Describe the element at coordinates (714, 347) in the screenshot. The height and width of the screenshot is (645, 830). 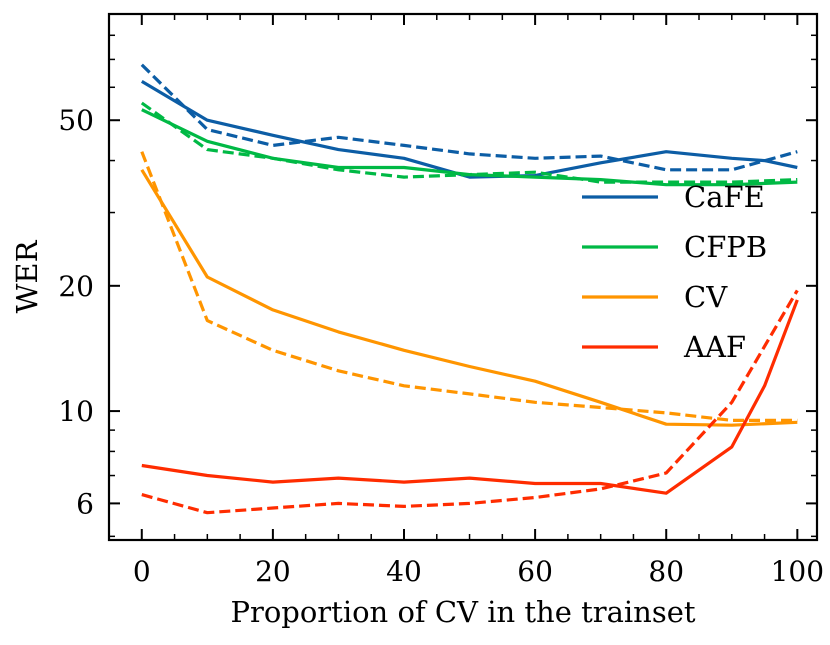
I see `legend-label-aaf: AAF` at that location.